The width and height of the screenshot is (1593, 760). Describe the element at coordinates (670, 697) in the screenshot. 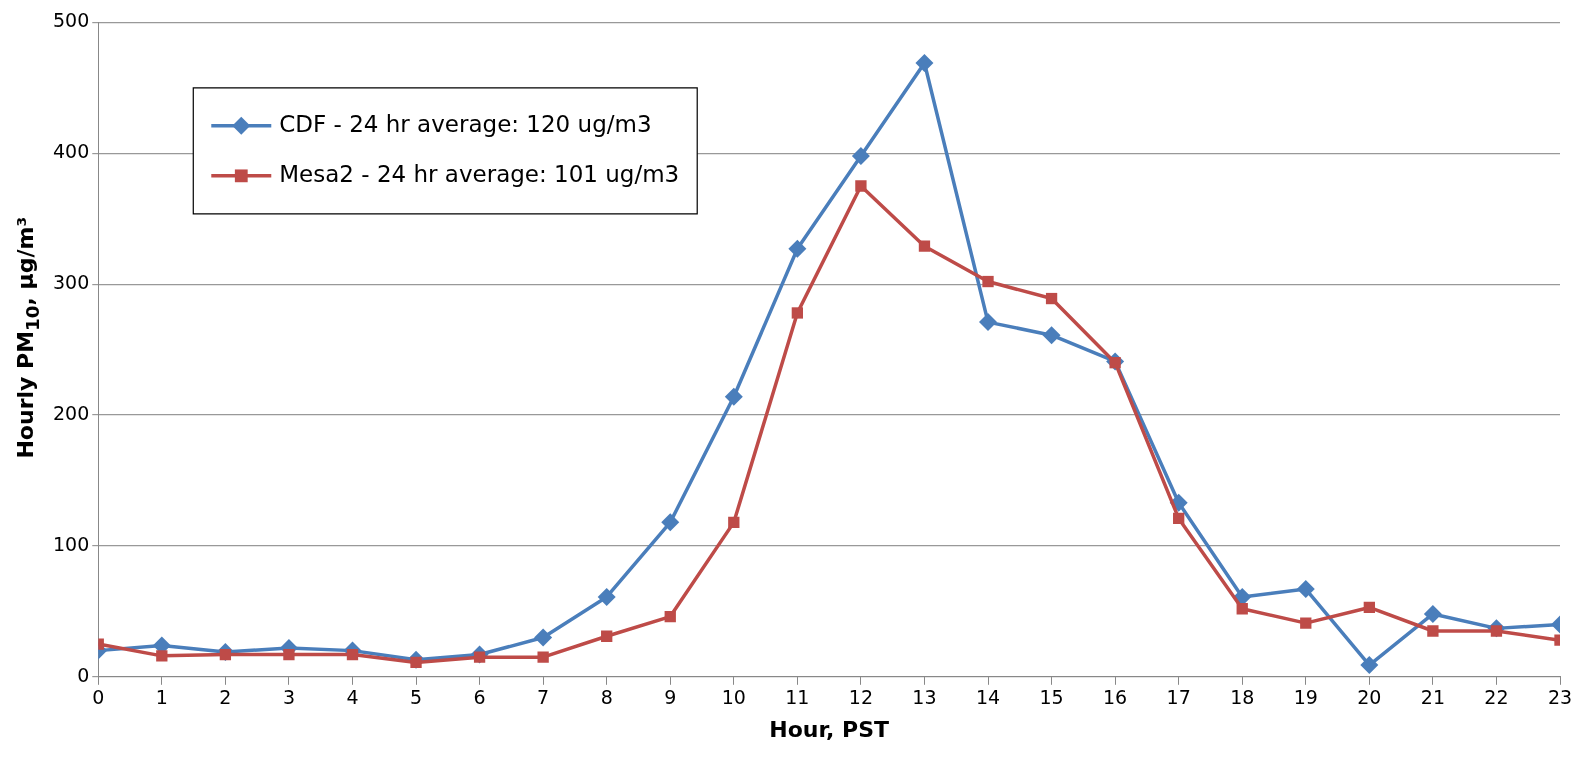

I see `x-tick-label: 9` at that location.